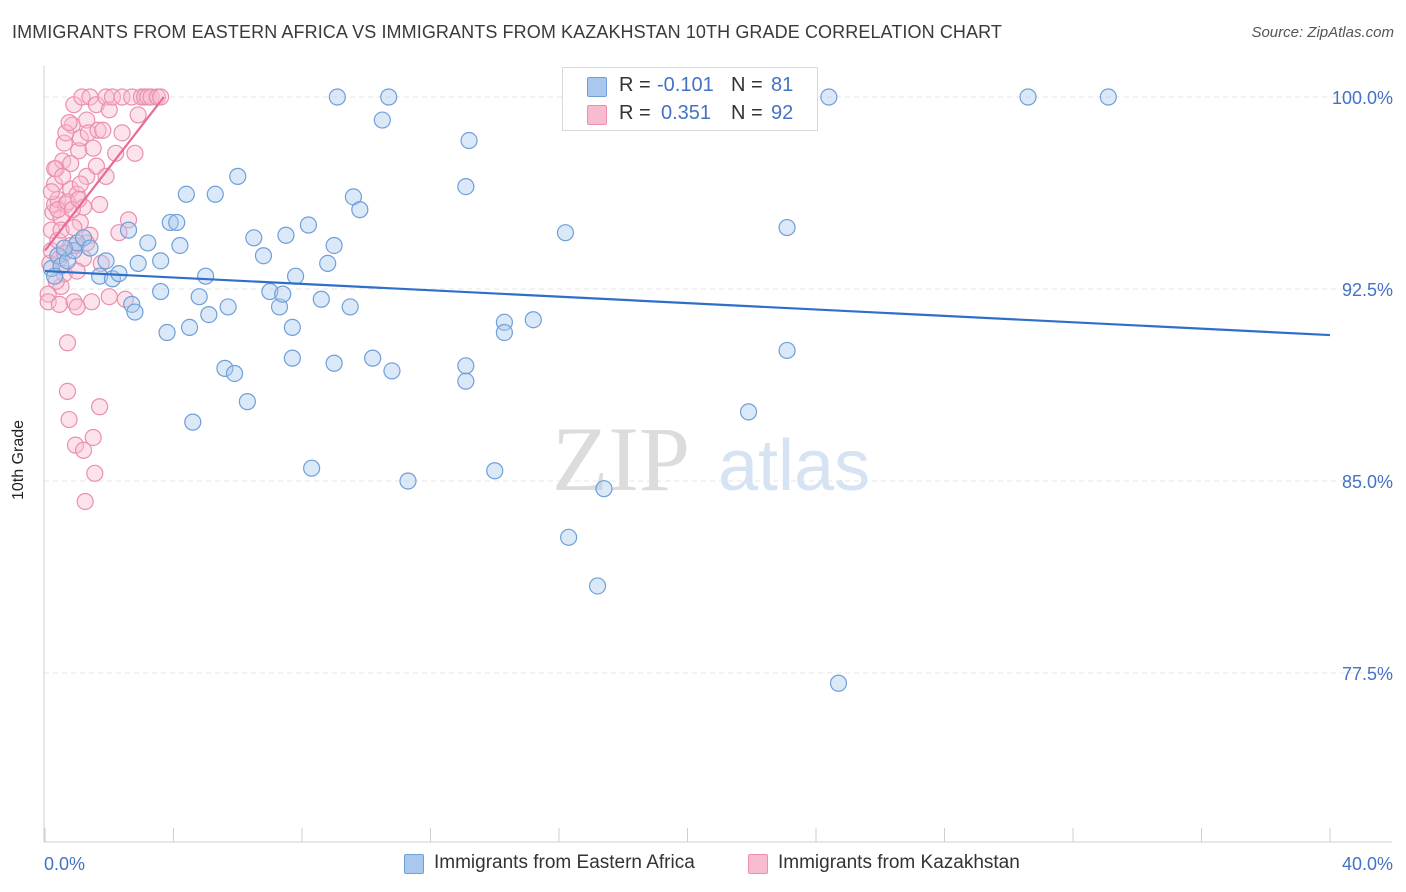 The image size is (1406, 892). Describe the element at coordinates (685, 85) in the screenshot. I see `r-value: -0.101` at that location.